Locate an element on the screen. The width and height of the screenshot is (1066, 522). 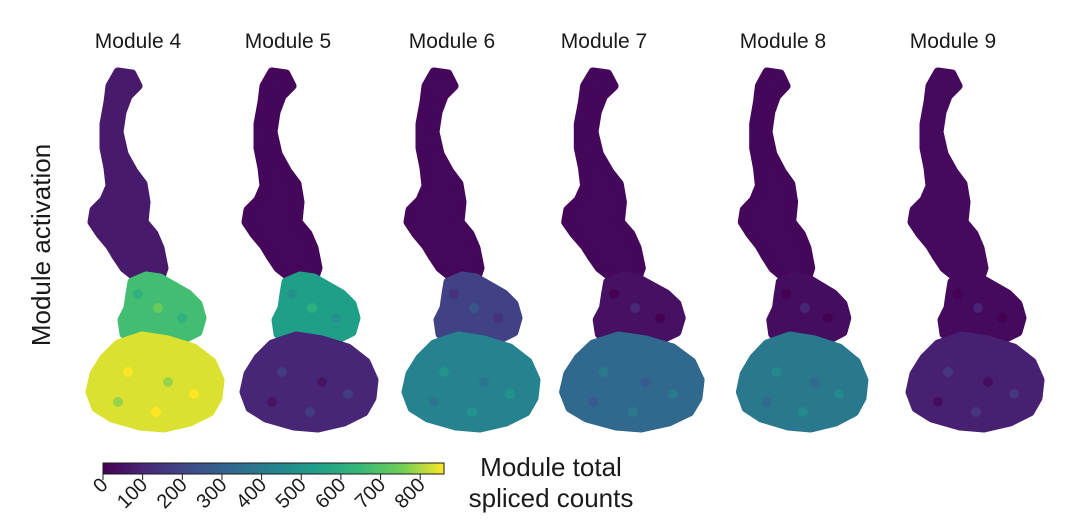
colorbar-tick-label: 700 is located at coordinates (370, 493).